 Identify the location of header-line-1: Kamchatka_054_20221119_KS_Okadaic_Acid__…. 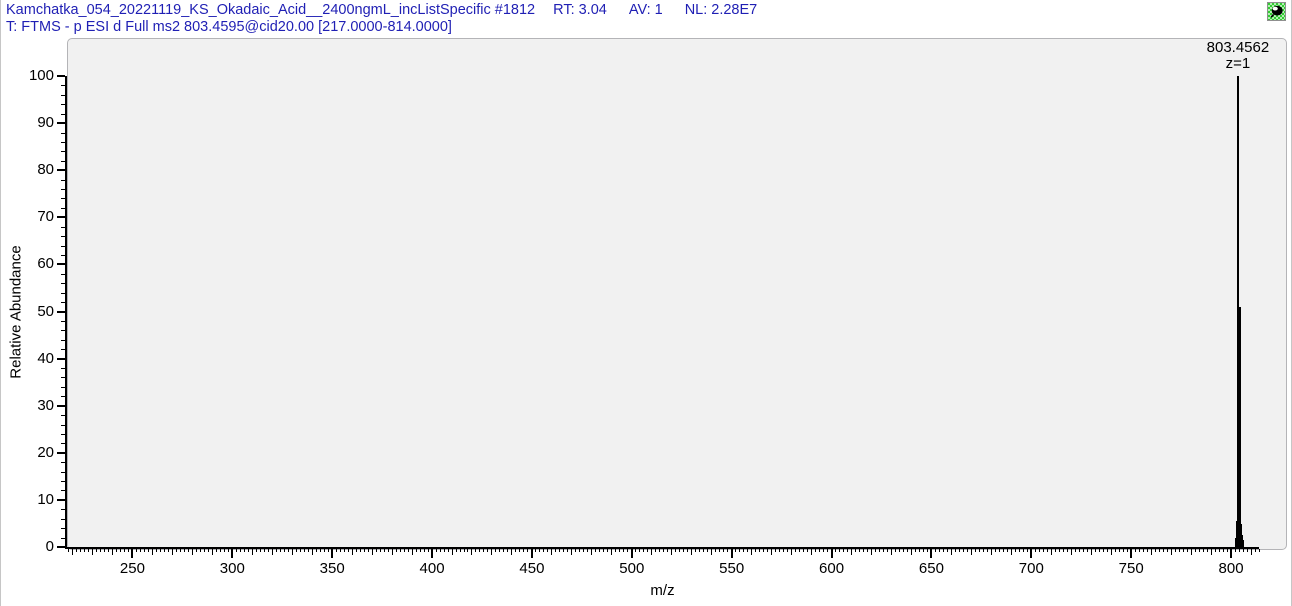
(383, 10).